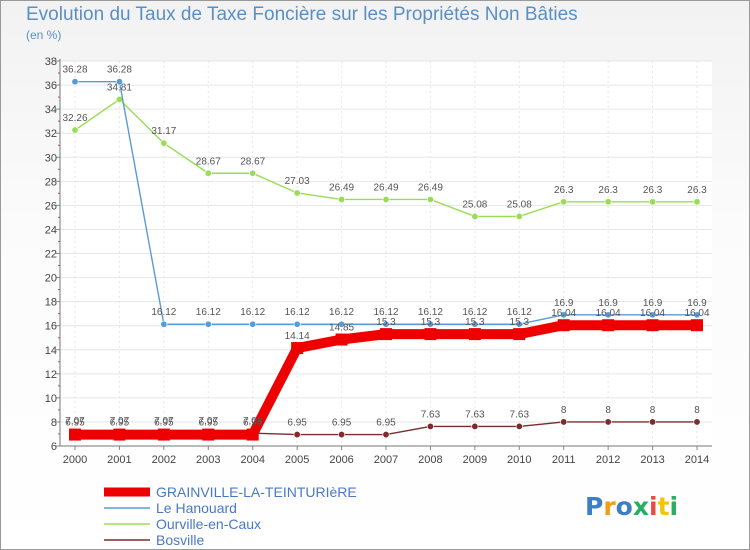 The image size is (750, 550). What do you see at coordinates (163, 131) in the screenshot?
I see `data-label: 31.17` at bounding box center [163, 131].